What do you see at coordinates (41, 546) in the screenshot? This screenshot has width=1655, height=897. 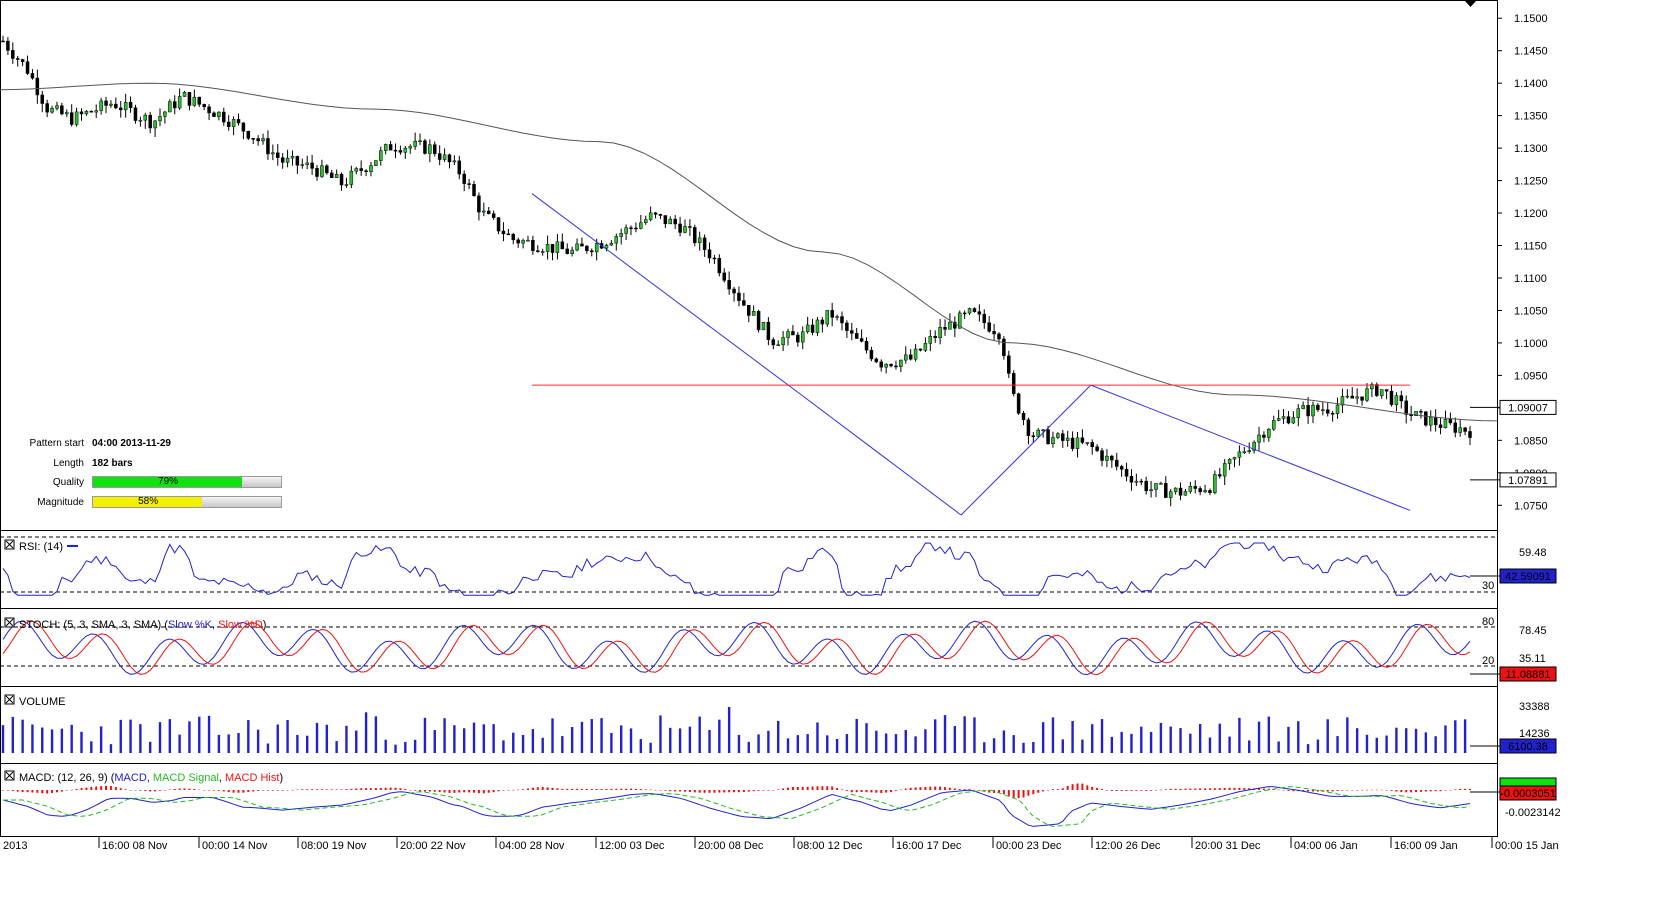 I see `rsi-header: RSI: (14)` at bounding box center [41, 546].